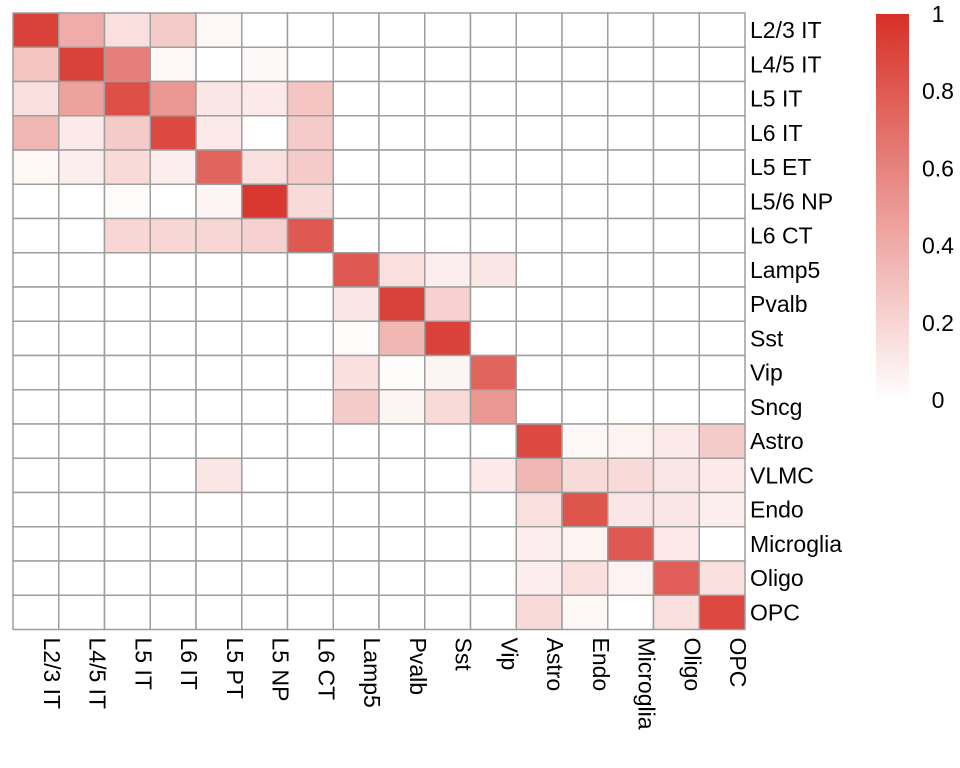 The width and height of the screenshot is (960, 768). I want to click on row-label: Sncg, so click(776, 407).